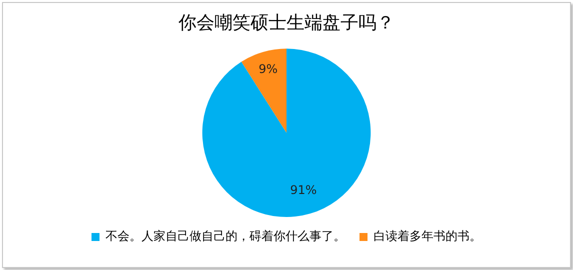 This screenshot has width=573, height=270. What do you see at coordinates (286, 23) in the screenshot?
I see `chart-title: 你会嘲笑硕士生端盘子吗？` at bounding box center [286, 23].